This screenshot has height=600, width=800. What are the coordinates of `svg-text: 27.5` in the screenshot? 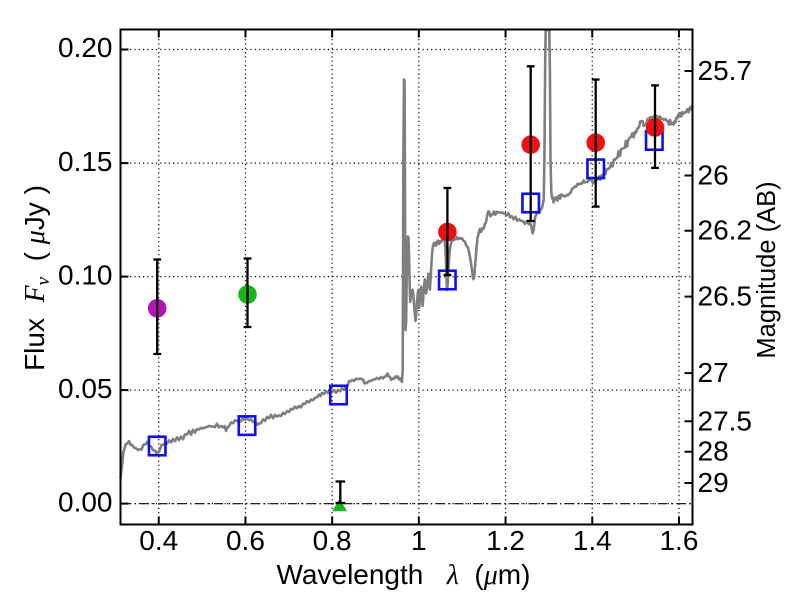 It's located at (725, 420).